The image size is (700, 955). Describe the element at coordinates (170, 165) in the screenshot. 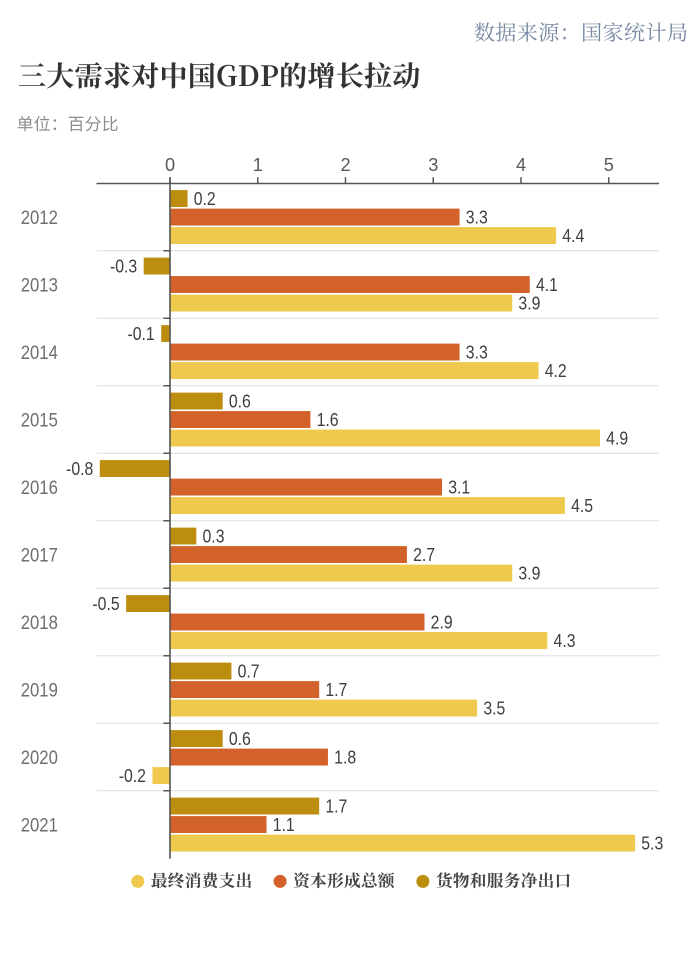

I see `svg-text: 0` at that location.